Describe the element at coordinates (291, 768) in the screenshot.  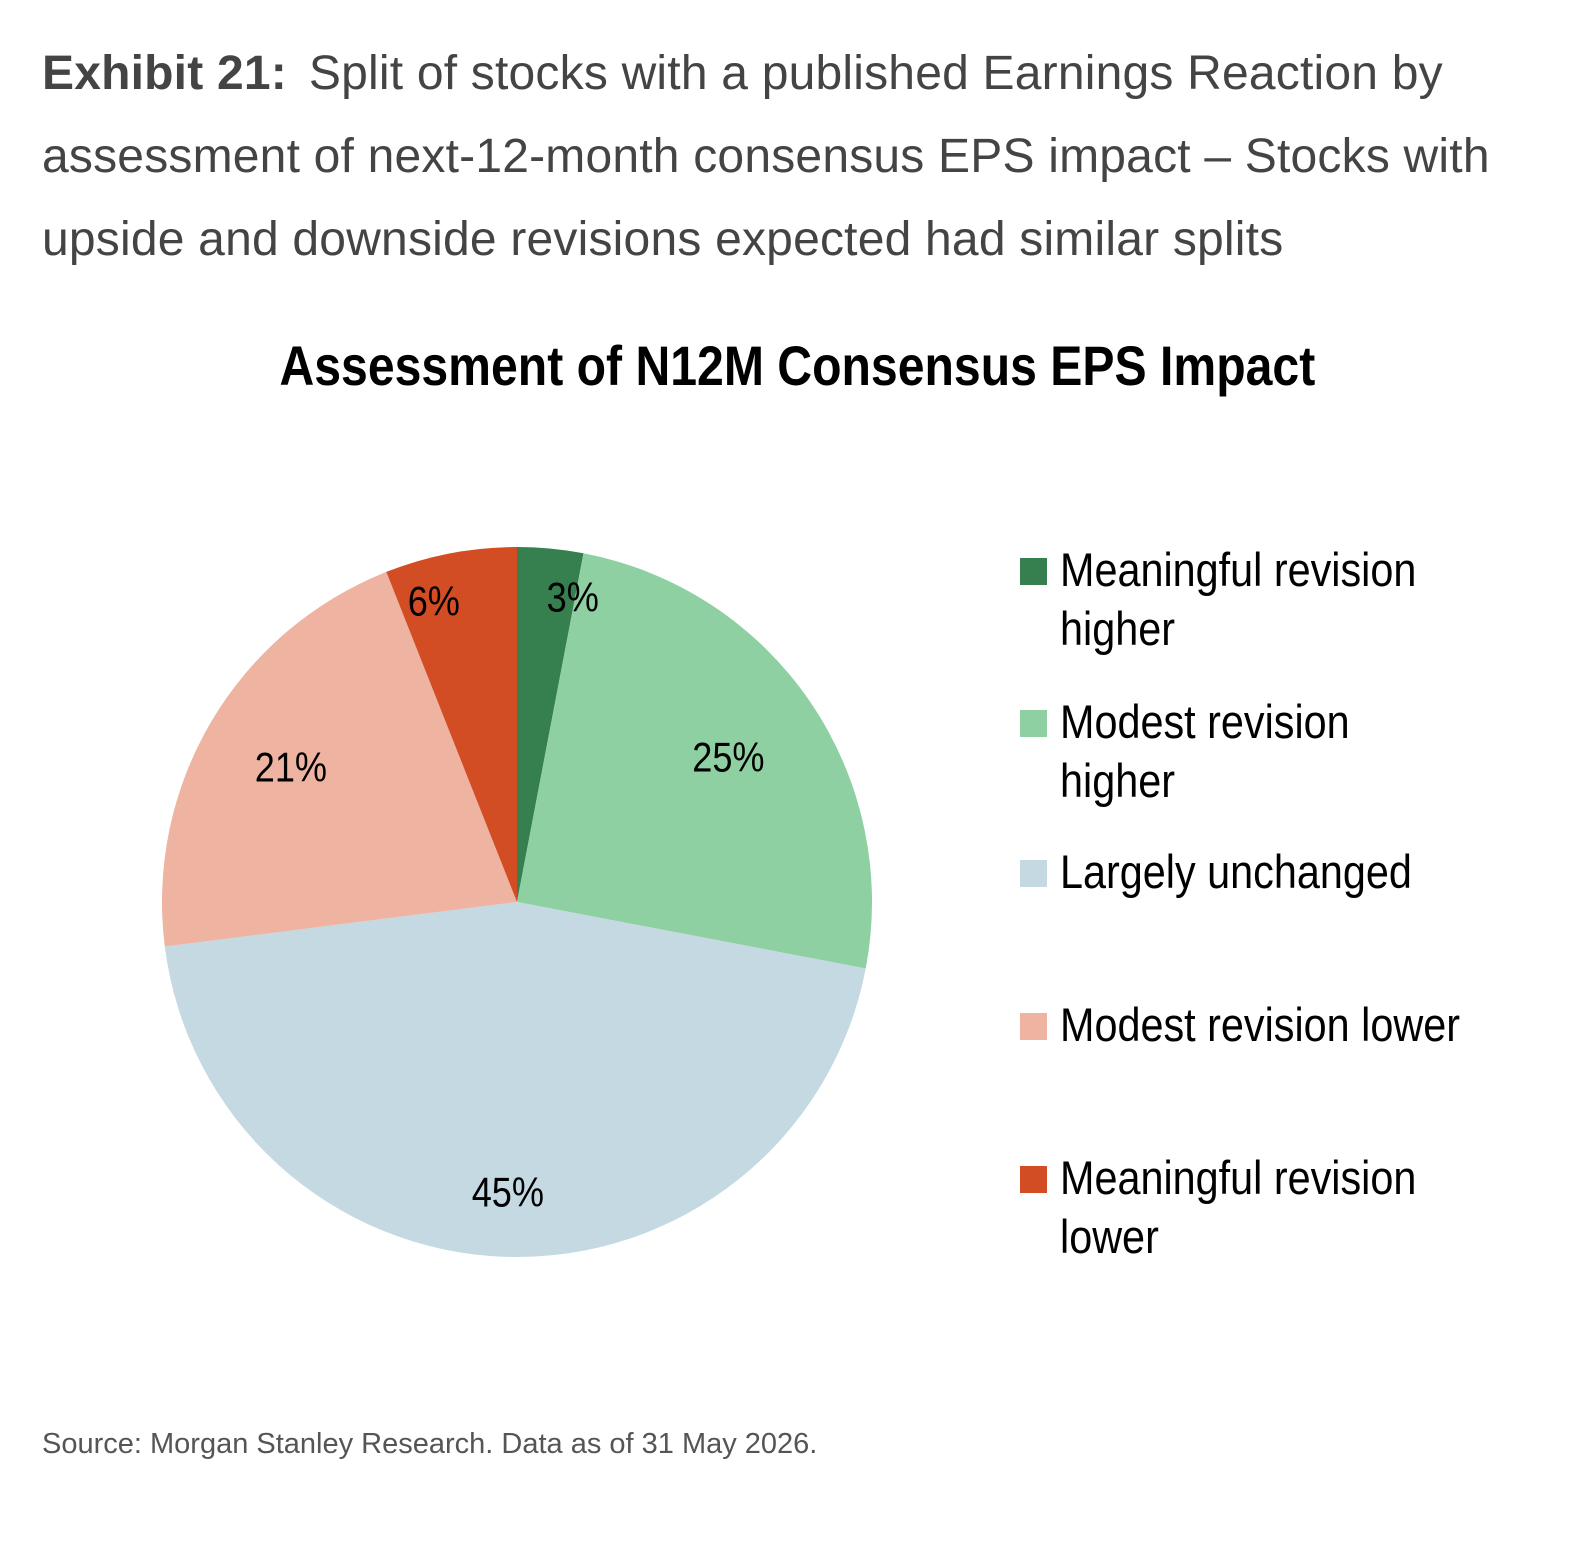
I see `pie-slice-label: 21%` at that location.